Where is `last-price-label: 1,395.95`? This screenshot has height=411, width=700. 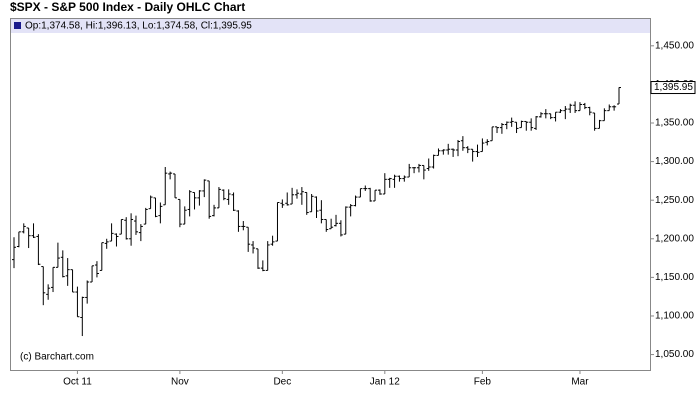
last-price-label: 1,395.95 is located at coordinates (673, 87).